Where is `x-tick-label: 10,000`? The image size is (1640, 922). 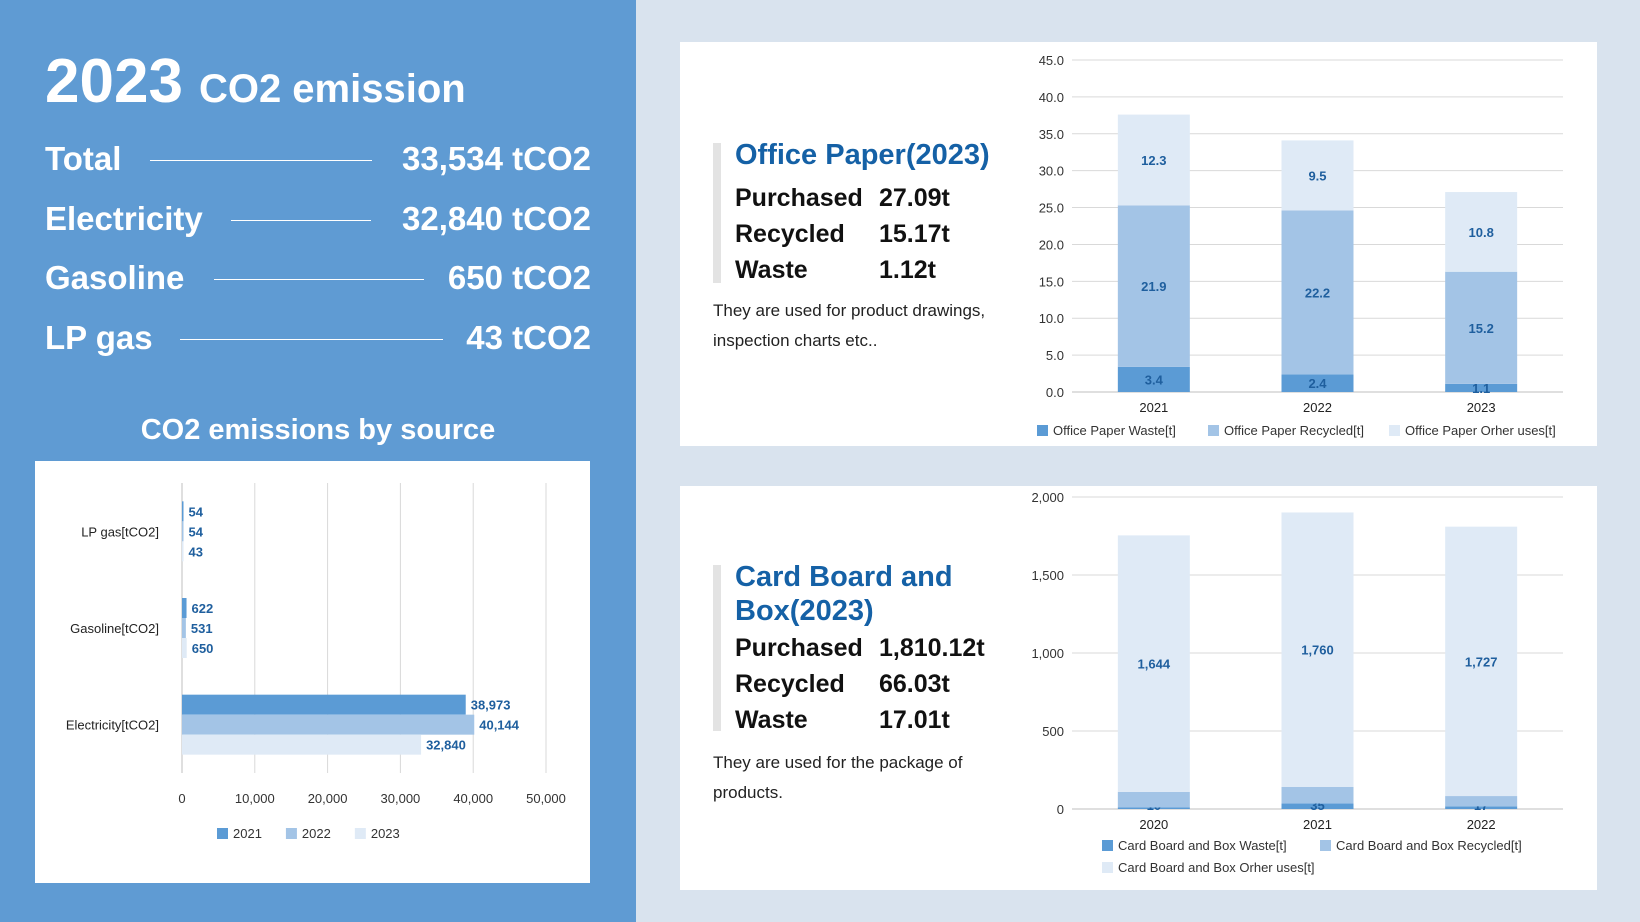 x-tick-label: 10,000 is located at coordinates (255, 798).